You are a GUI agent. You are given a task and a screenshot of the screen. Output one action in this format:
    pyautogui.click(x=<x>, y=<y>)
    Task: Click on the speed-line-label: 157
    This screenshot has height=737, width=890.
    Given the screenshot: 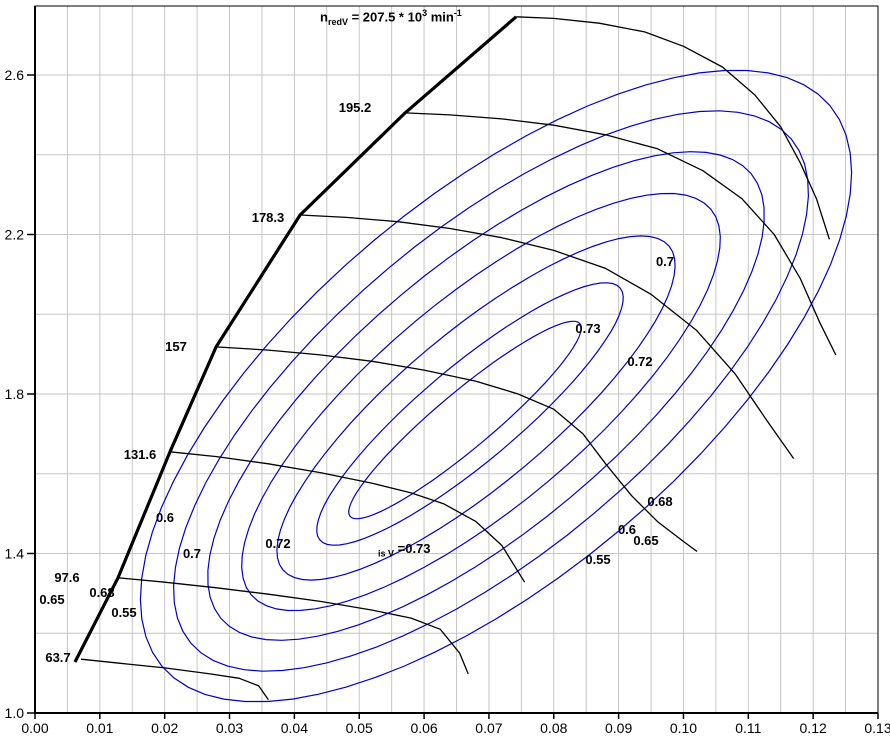 What is the action you would take?
    pyautogui.click(x=176, y=346)
    